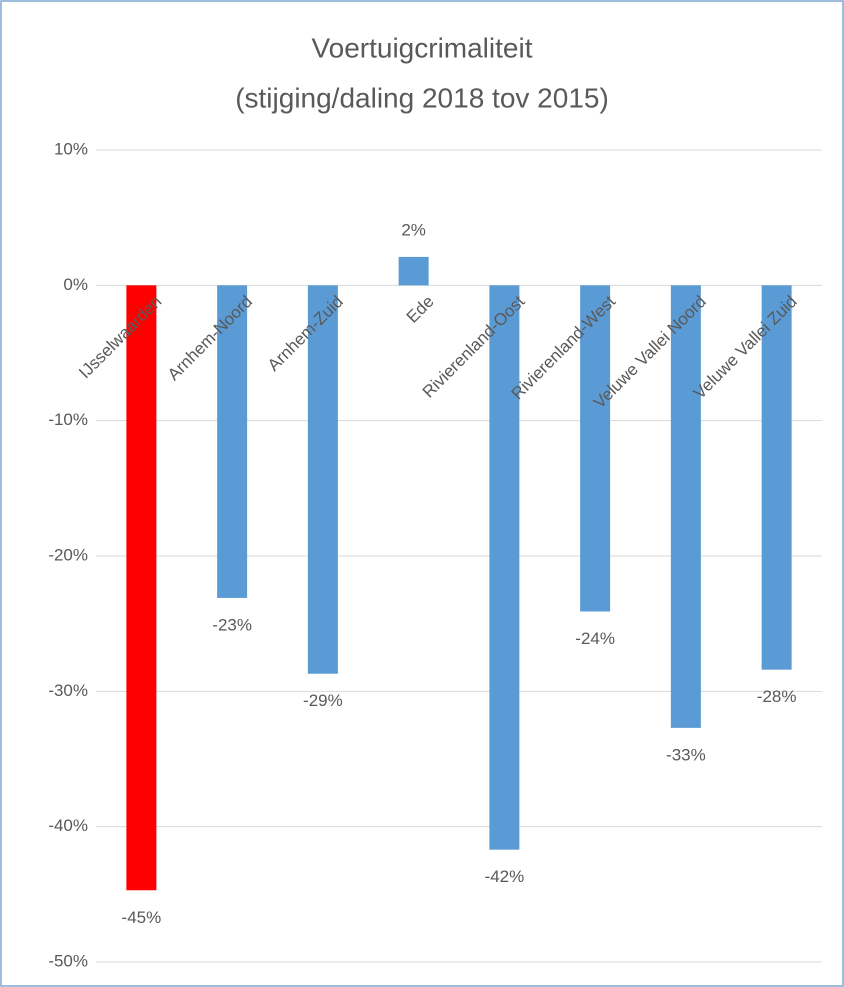 The height and width of the screenshot is (987, 844). I want to click on value-label: -23%, so click(232, 624).